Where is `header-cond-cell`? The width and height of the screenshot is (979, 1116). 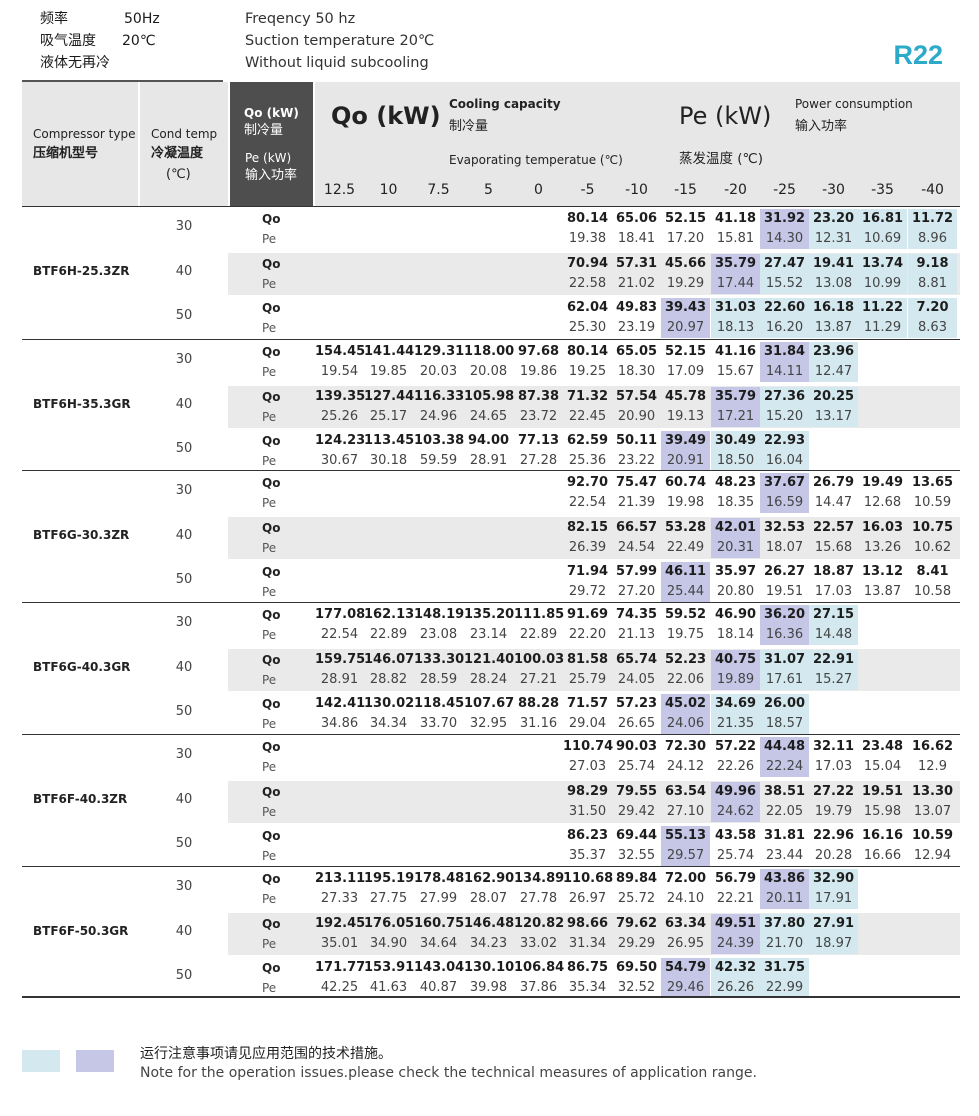
header-cond-cell is located at coordinates (184, 144).